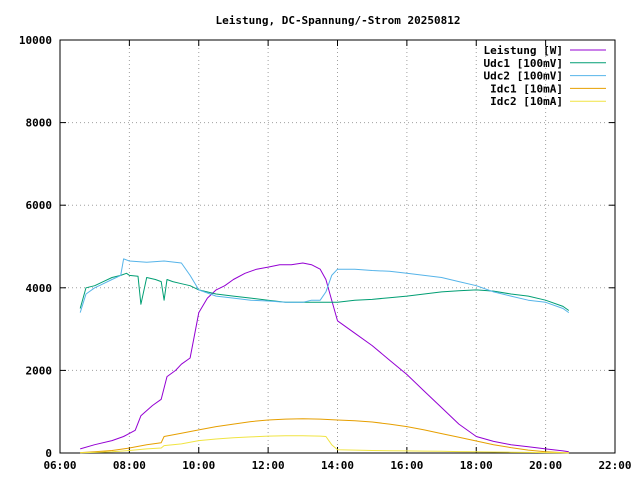 The width and height of the screenshot is (640, 480). What do you see at coordinates (523, 76) in the screenshot?
I see `legend-label-udc2: Udc2 [100mV]` at bounding box center [523, 76].